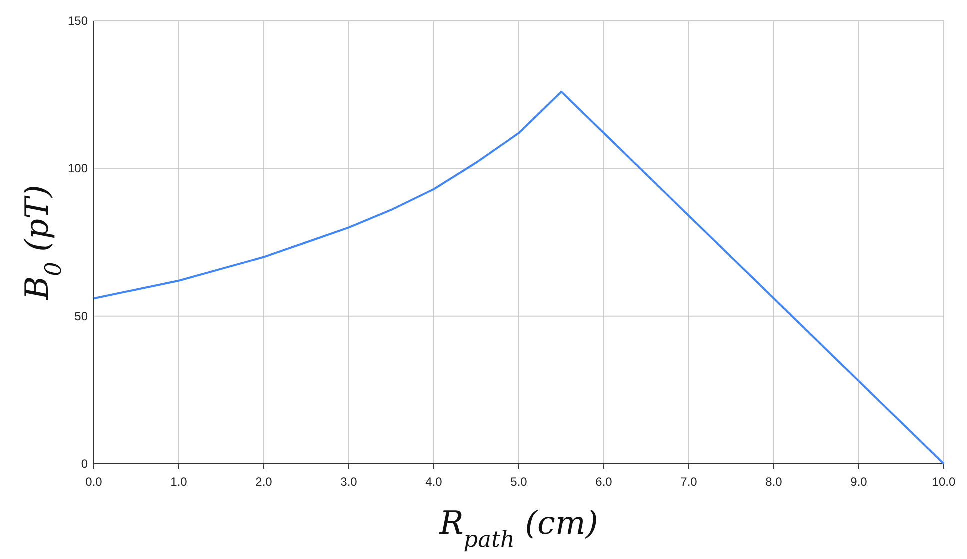  I want to click on y-tick-label: 100, so click(78, 169).